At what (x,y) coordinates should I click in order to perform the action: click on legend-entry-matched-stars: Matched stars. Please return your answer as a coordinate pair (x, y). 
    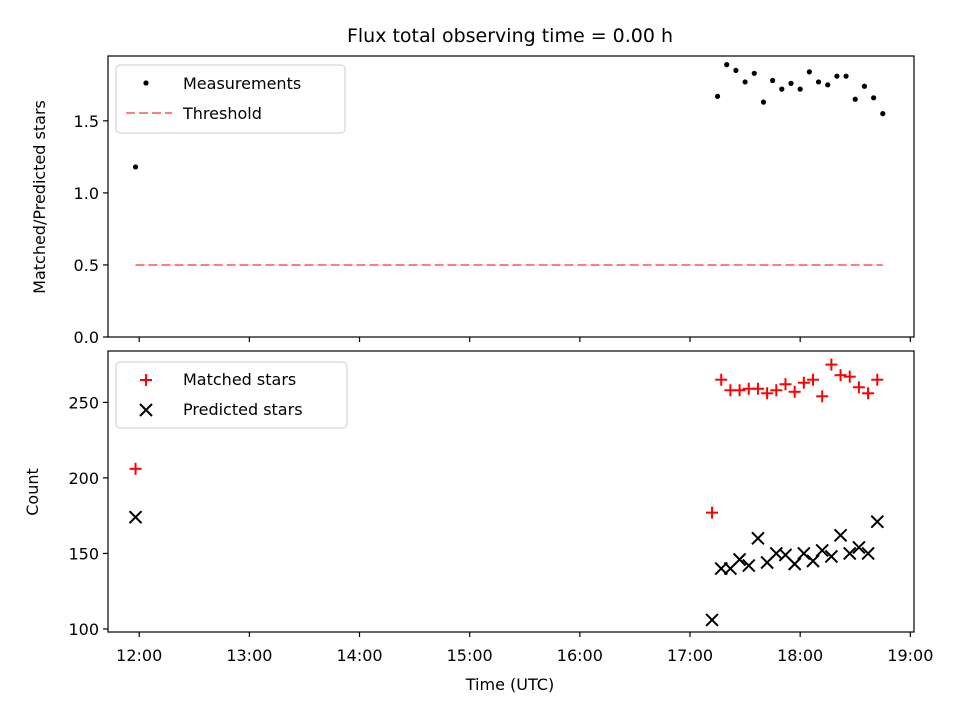
    Looking at the image, I should click on (239, 379).